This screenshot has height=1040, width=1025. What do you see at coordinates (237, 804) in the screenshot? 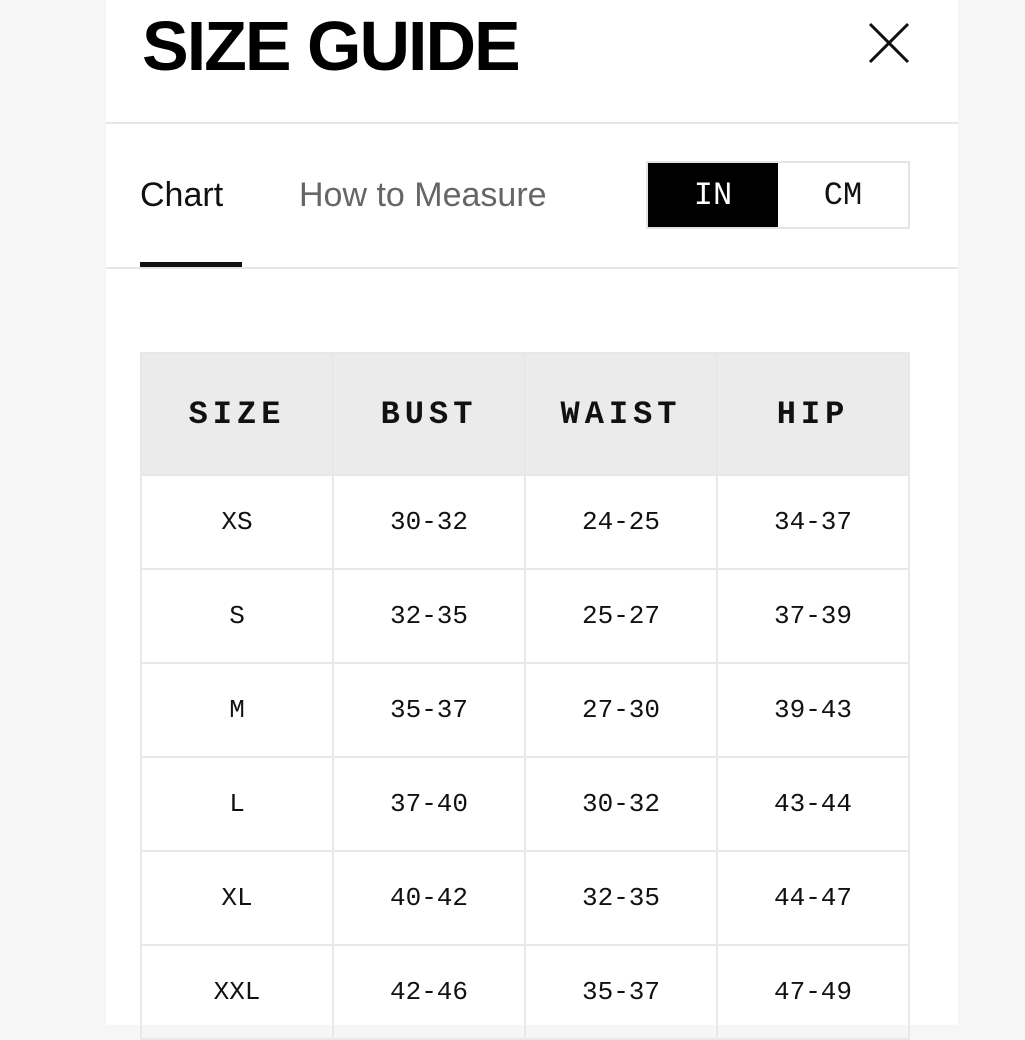
I see `table-cell: L` at bounding box center [237, 804].